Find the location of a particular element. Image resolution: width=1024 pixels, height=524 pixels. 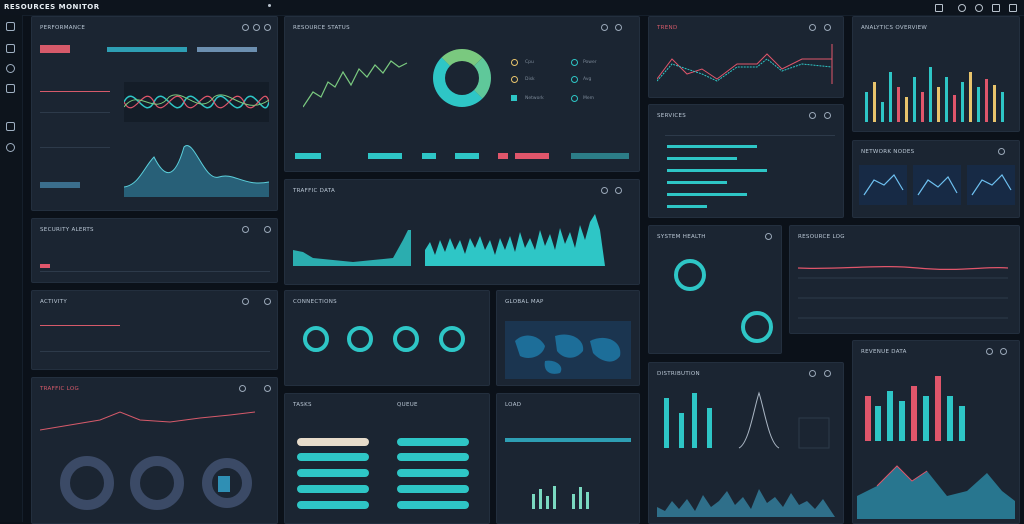

load-bar is located at coordinates (568, 440).